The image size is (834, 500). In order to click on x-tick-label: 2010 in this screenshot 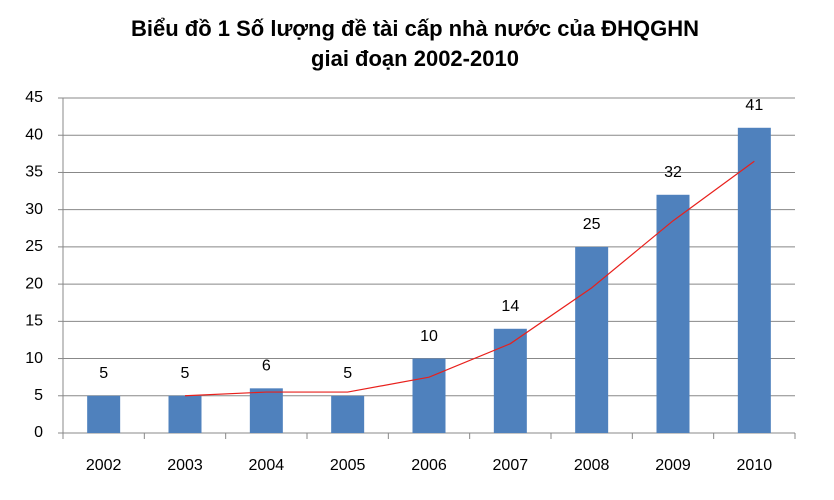, I will do `click(755, 465)`.